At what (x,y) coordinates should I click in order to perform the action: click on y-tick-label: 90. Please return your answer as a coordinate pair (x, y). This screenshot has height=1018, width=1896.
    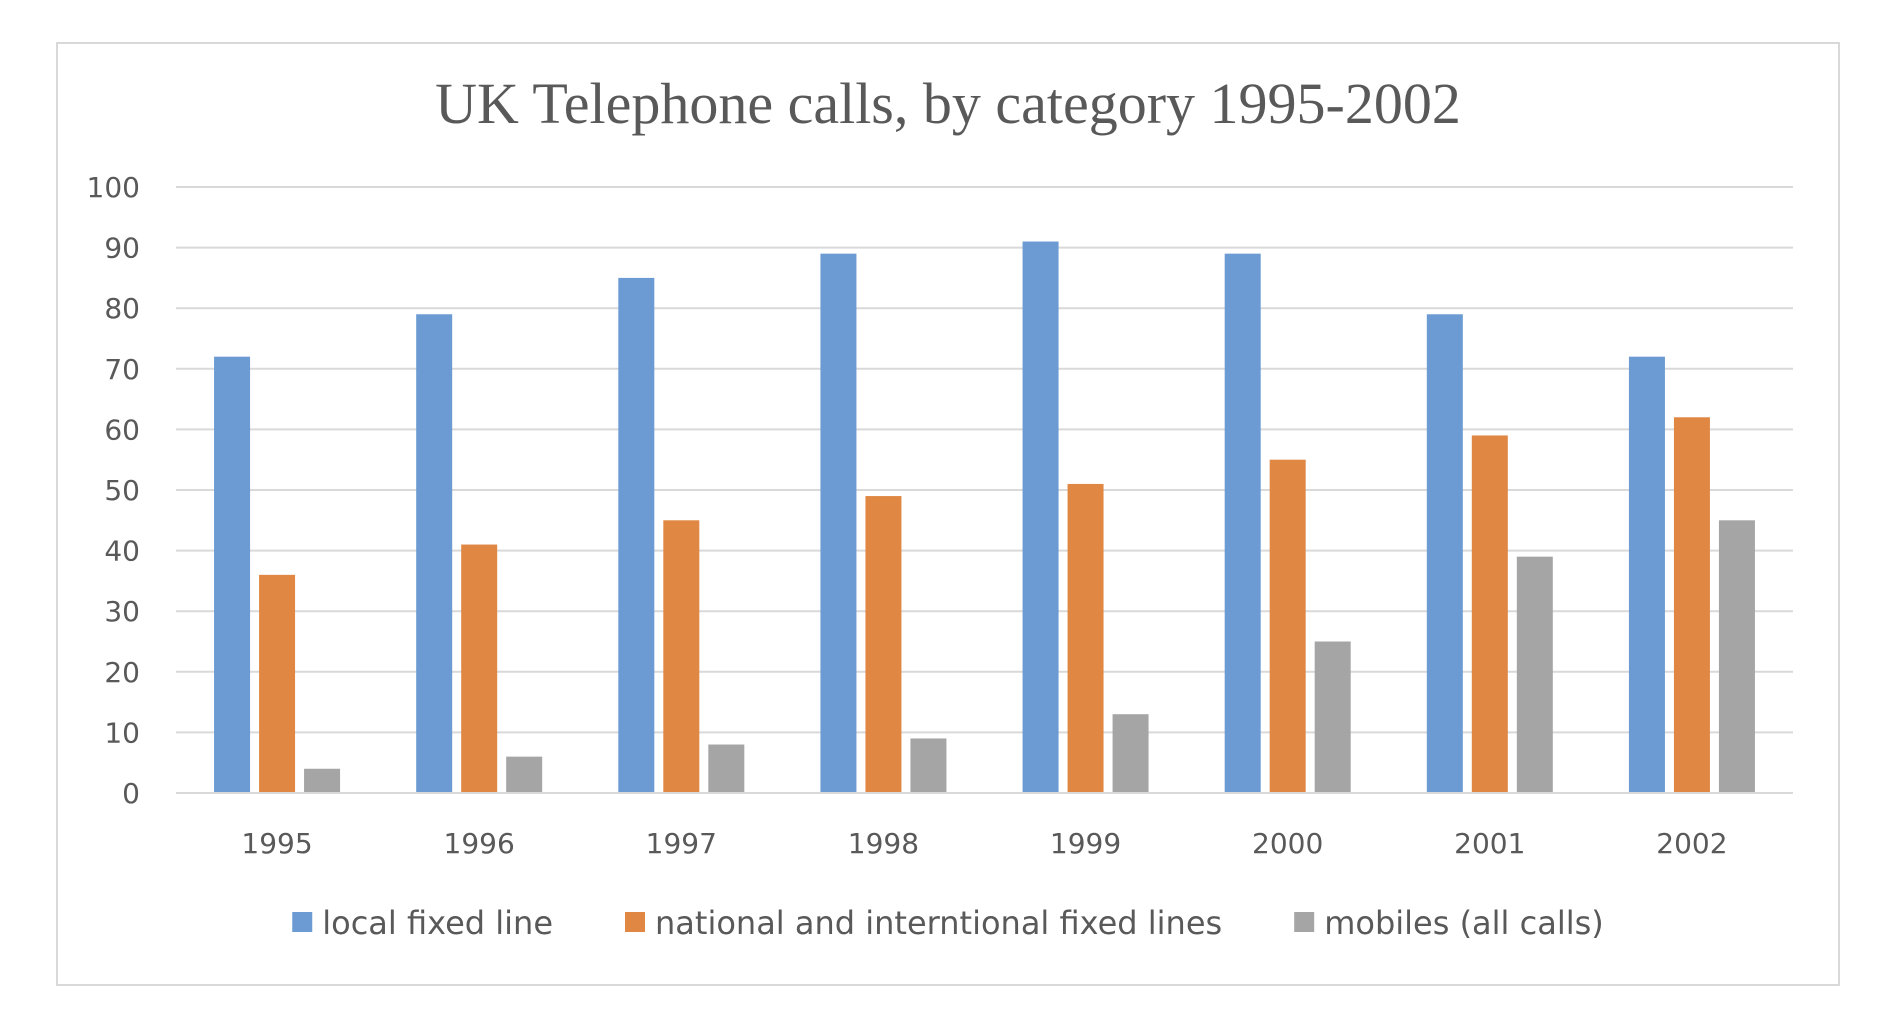
    Looking at the image, I should click on (122, 248).